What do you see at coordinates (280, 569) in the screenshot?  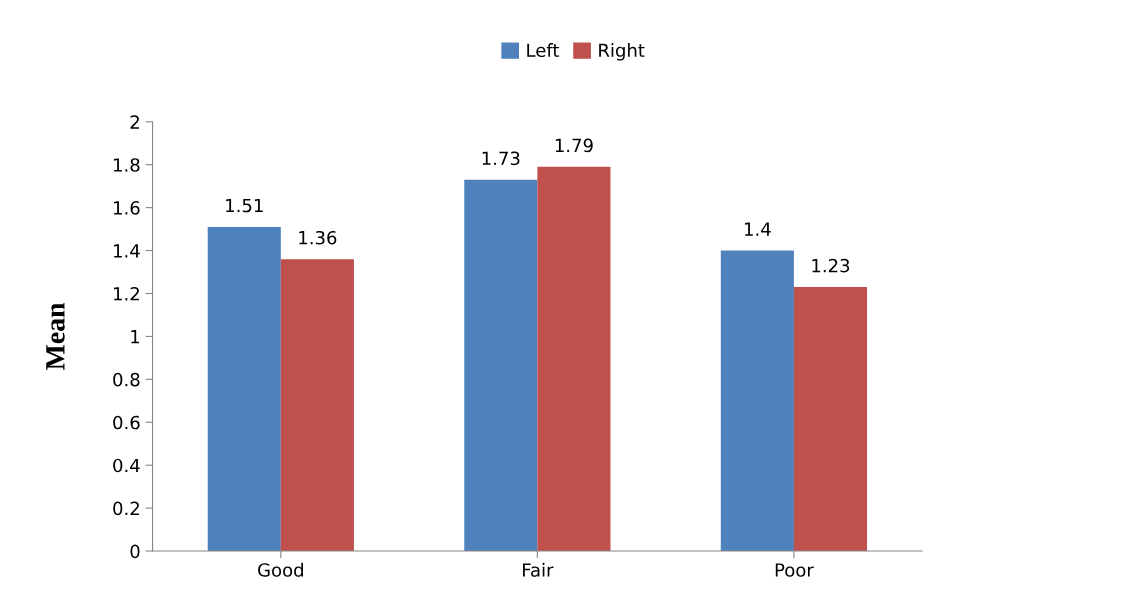 I see `x-tick-label: Good` at bounding box center [280, 569].